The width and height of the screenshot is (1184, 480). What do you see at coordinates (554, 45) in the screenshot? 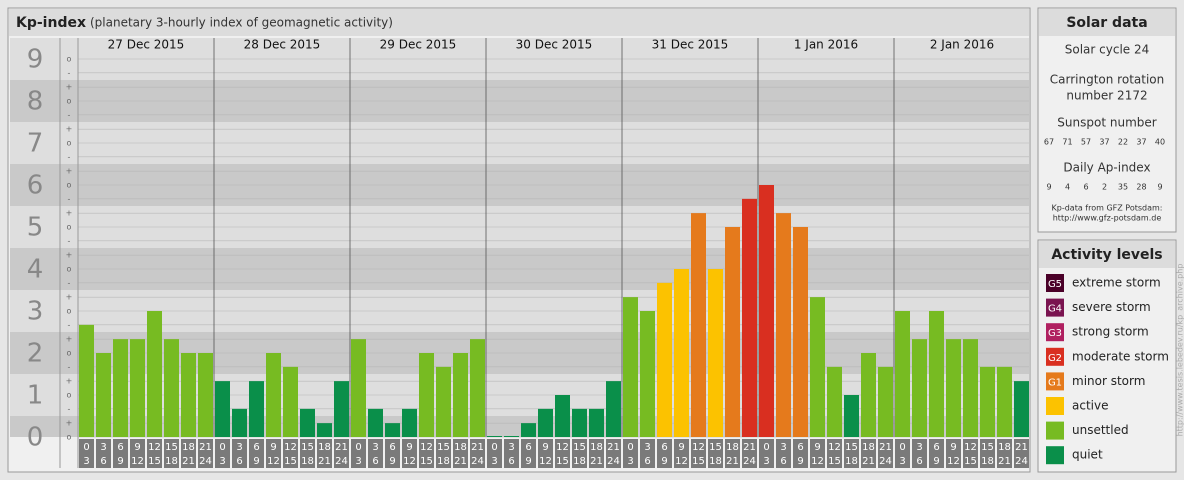
I see `date-label: 30 Dec 2015` at bounding box center [554, 45].